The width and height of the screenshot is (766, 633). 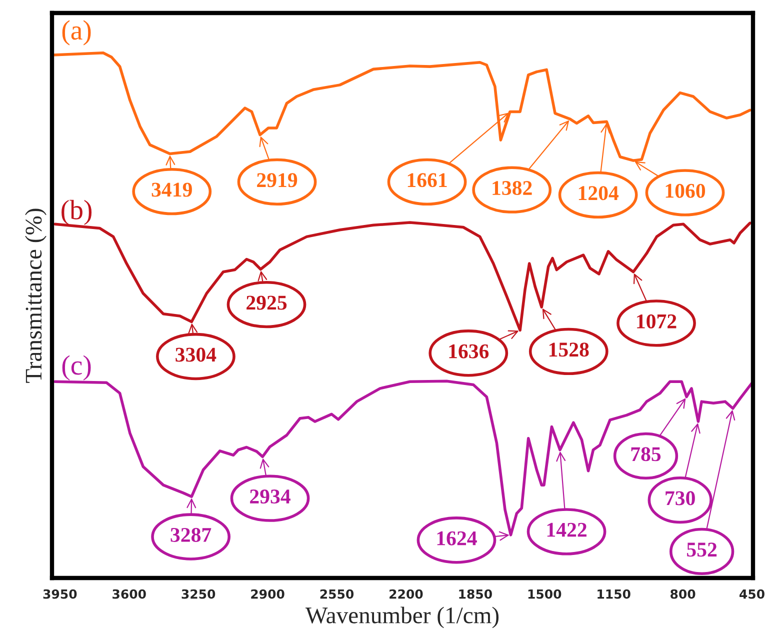 I want to click on x-tick-label: 450, so click(x=752, y=594).